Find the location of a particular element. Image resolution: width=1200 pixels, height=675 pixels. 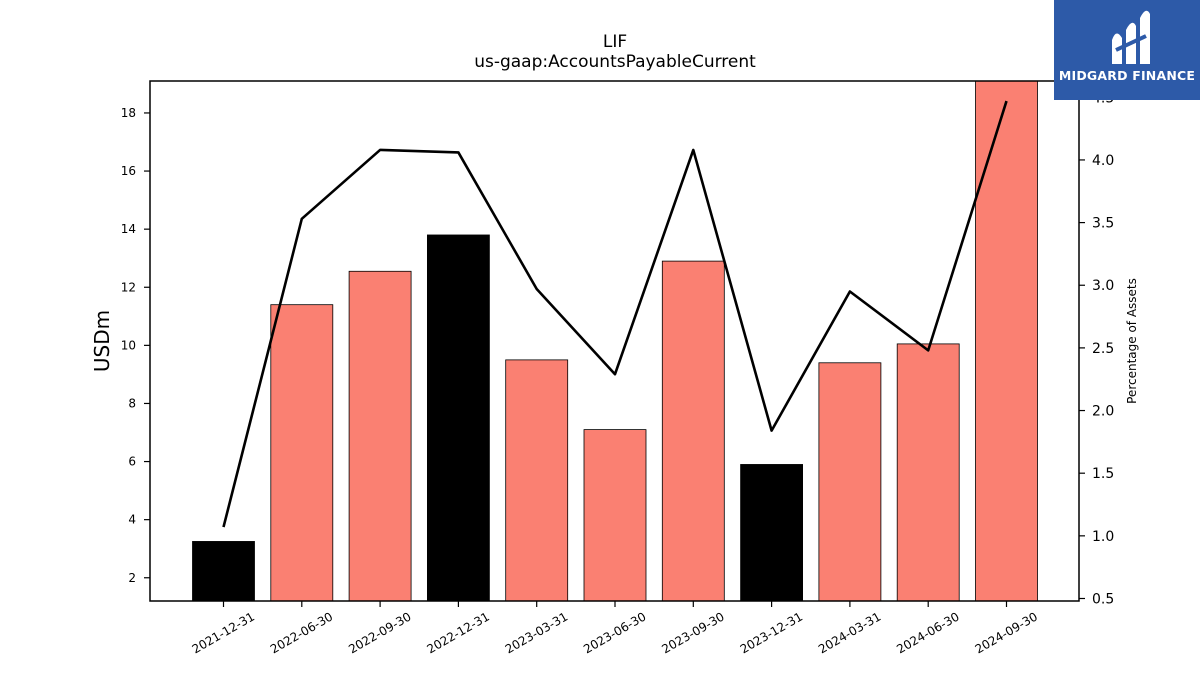

y2-tick-label: 3.5 is located at coordinates (1103, 224).